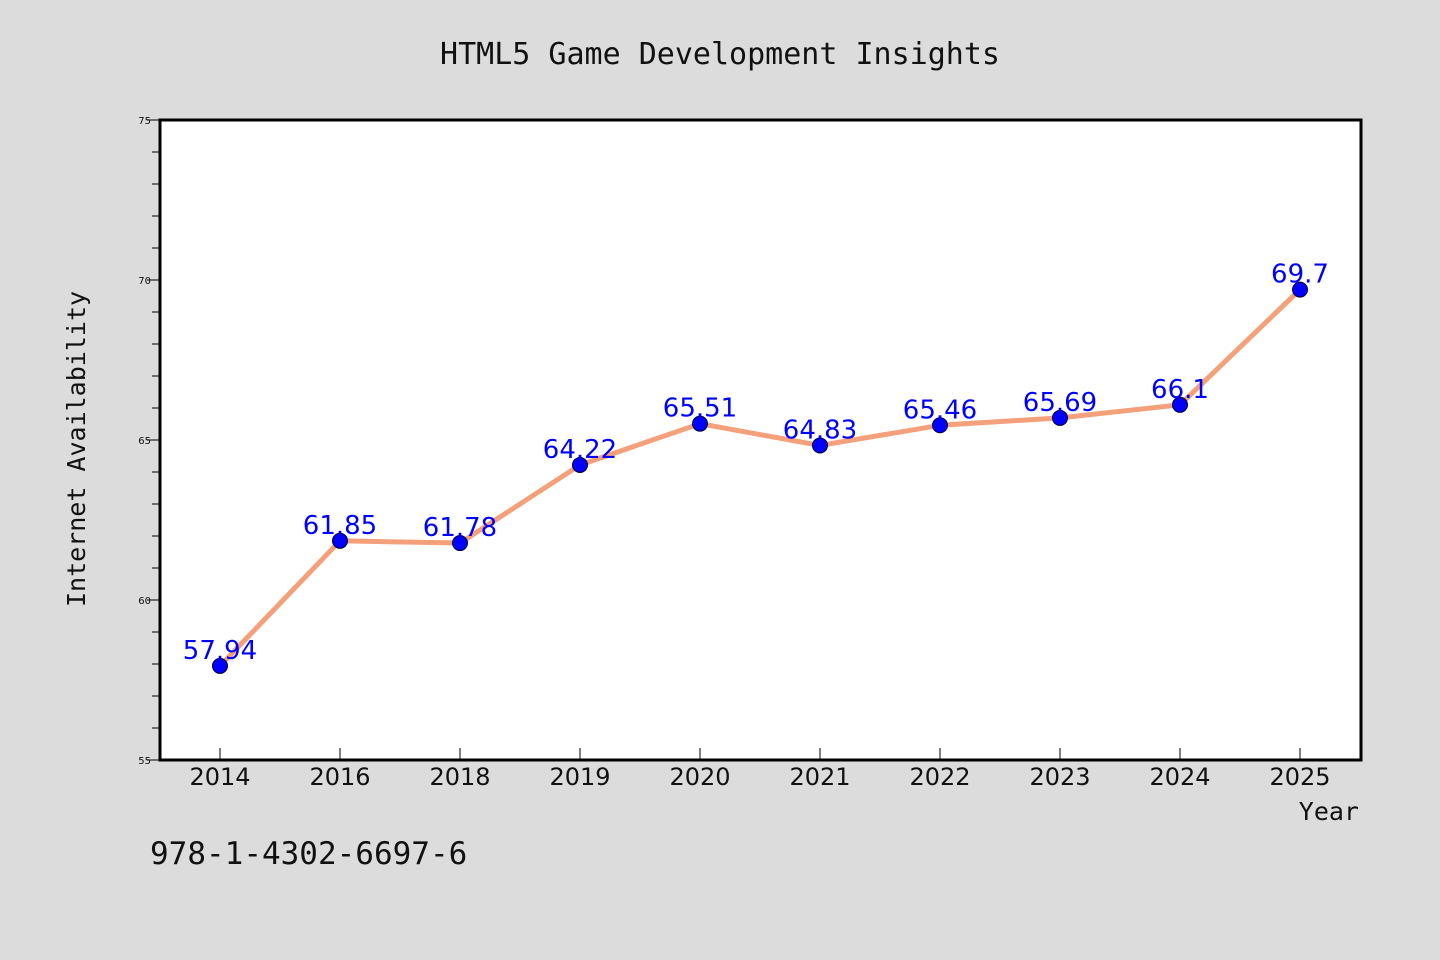 The height and width of the screenshot is (960, 1440). I want to click on x-axis-label: Year, so click(1329, 811).